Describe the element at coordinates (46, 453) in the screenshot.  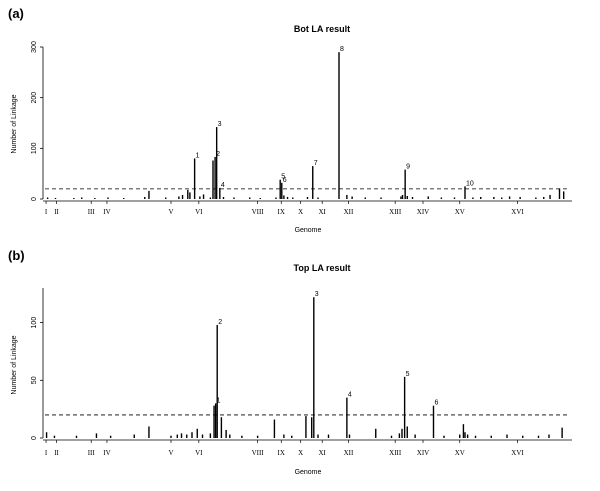
I see `panel-b-chromosome-label: I` at that location.